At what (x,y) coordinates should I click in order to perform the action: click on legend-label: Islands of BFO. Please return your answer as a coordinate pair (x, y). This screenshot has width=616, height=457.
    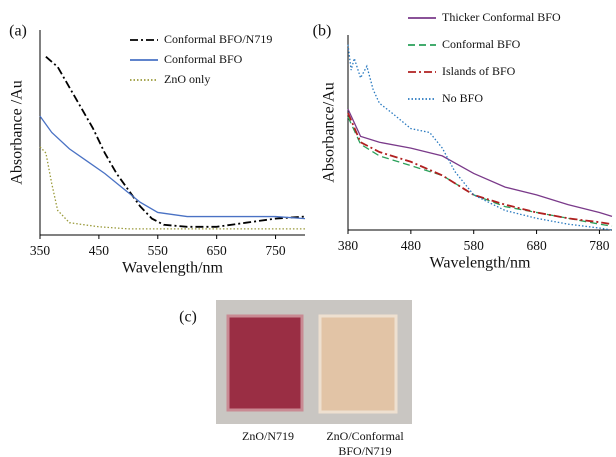
    Looking at the image, I should click on (479, 71).